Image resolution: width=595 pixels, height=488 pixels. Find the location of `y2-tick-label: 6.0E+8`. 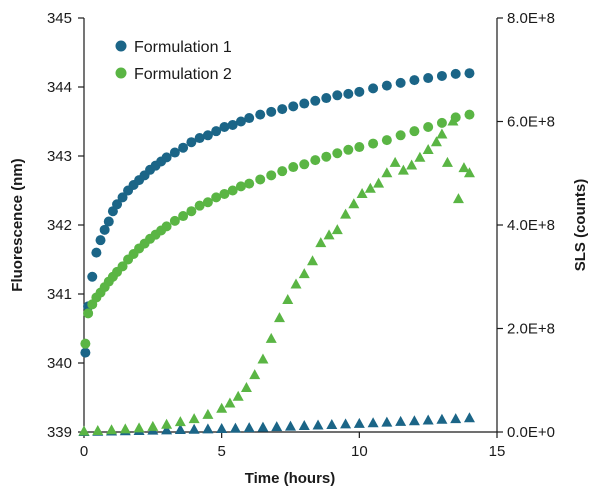

y2-tick-label: 6.0E+8 is located at coordinates (531, 122).